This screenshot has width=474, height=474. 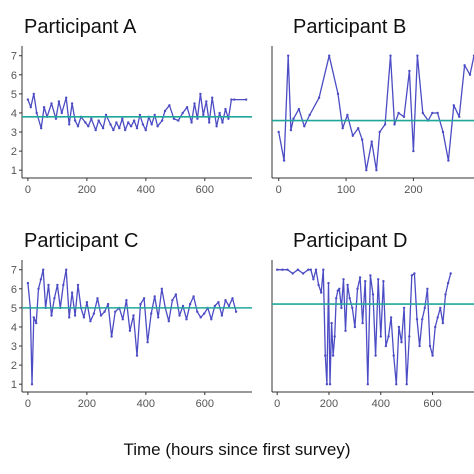 I want to click on y-tick-label-c: 5, so click(x=14, y=309).